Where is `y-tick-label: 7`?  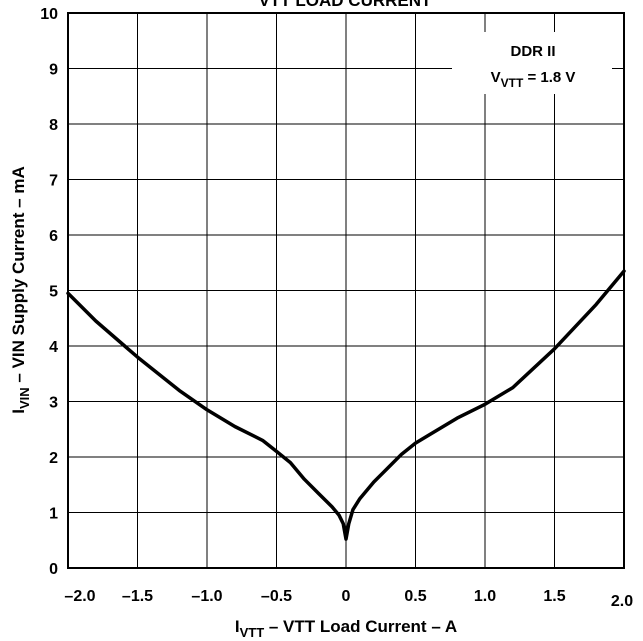
y-tick-label: 7 is located at coordinates (53, 181).